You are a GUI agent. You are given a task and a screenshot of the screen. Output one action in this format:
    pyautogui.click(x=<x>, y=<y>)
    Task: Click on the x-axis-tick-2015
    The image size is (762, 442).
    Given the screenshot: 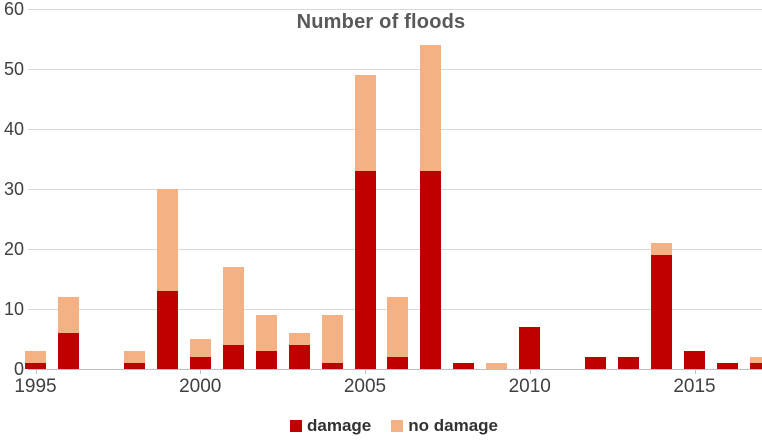 What is the action you would take?
    pyautogui.click(x=695, y=371)
    